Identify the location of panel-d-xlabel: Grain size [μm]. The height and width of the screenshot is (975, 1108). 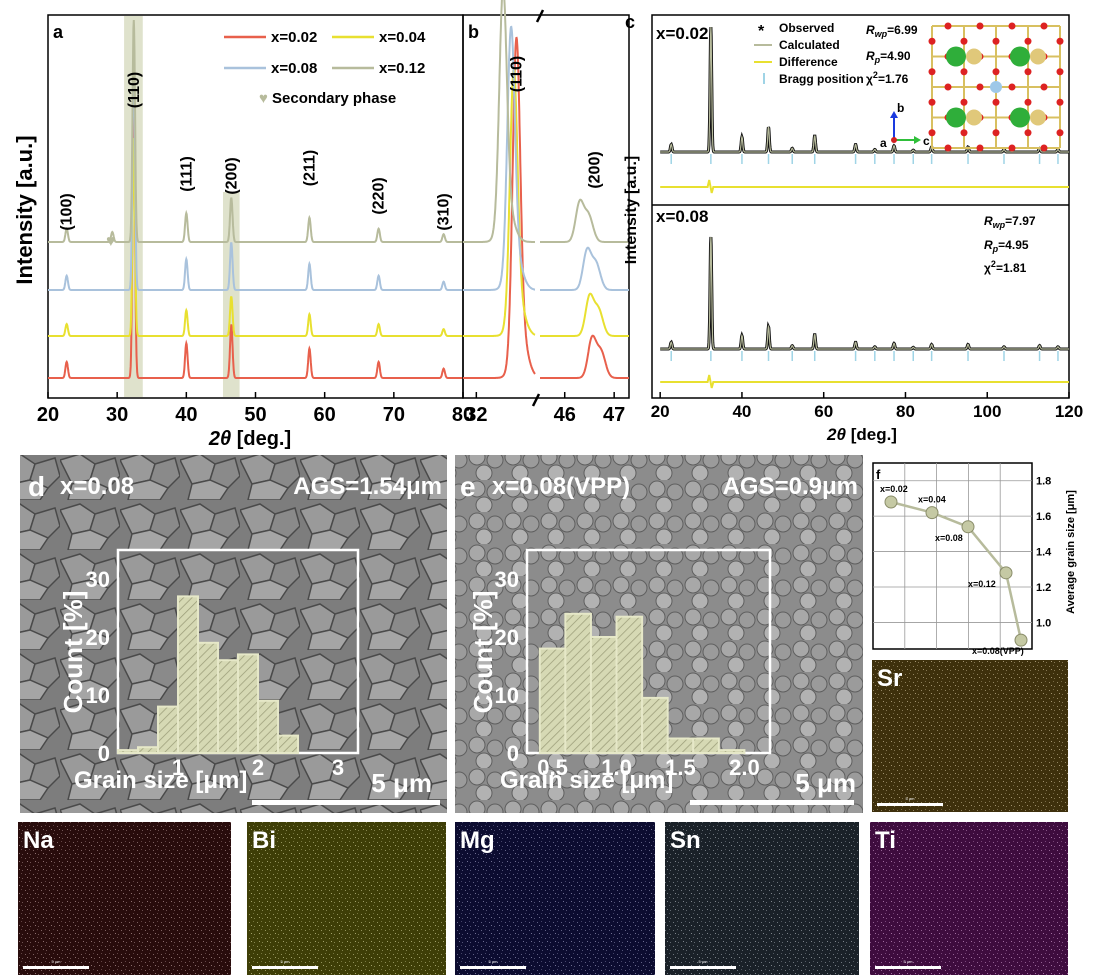
(160, 780).